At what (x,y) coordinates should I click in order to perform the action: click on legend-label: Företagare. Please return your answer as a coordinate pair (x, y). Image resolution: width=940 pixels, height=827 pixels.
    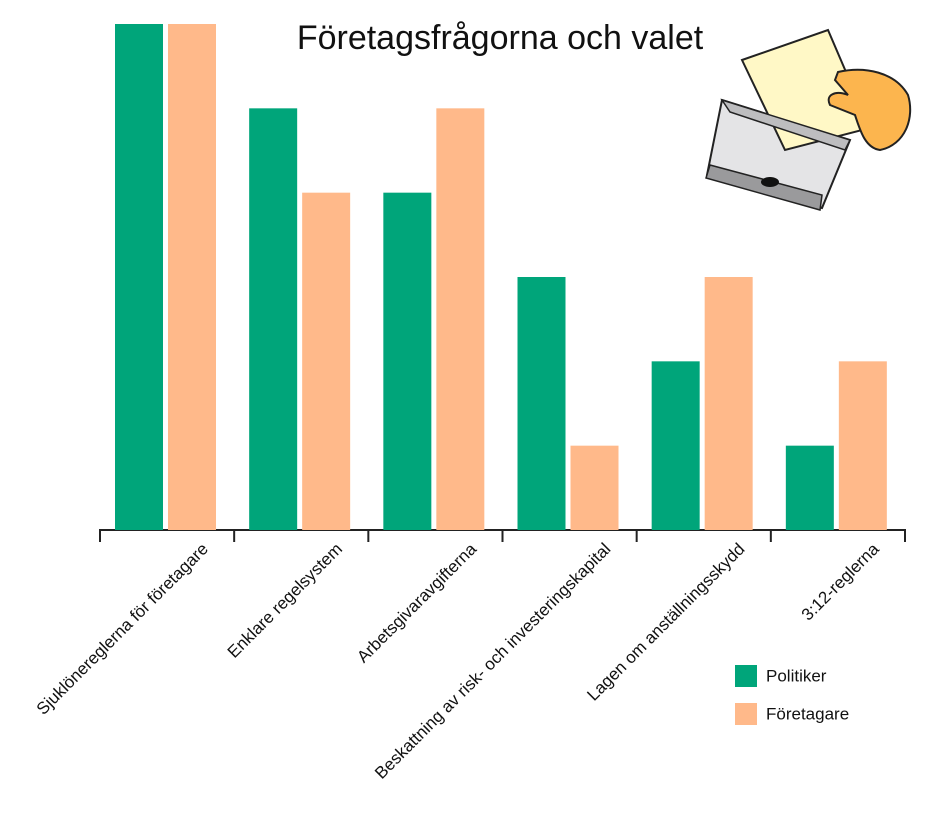
    Looking at the image, I should click on (807, 713).